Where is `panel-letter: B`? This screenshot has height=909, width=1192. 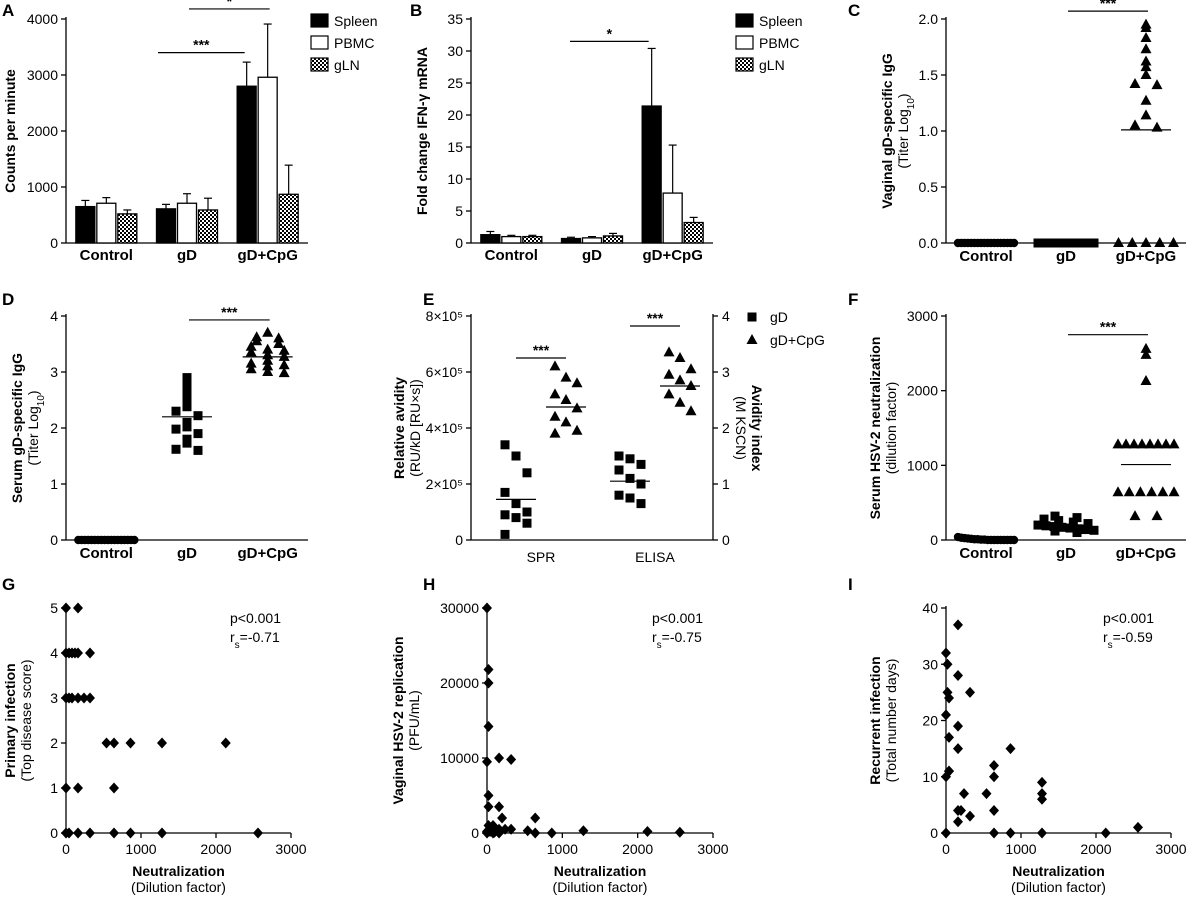
panel-letter: B is located at coordinates (416, 10).